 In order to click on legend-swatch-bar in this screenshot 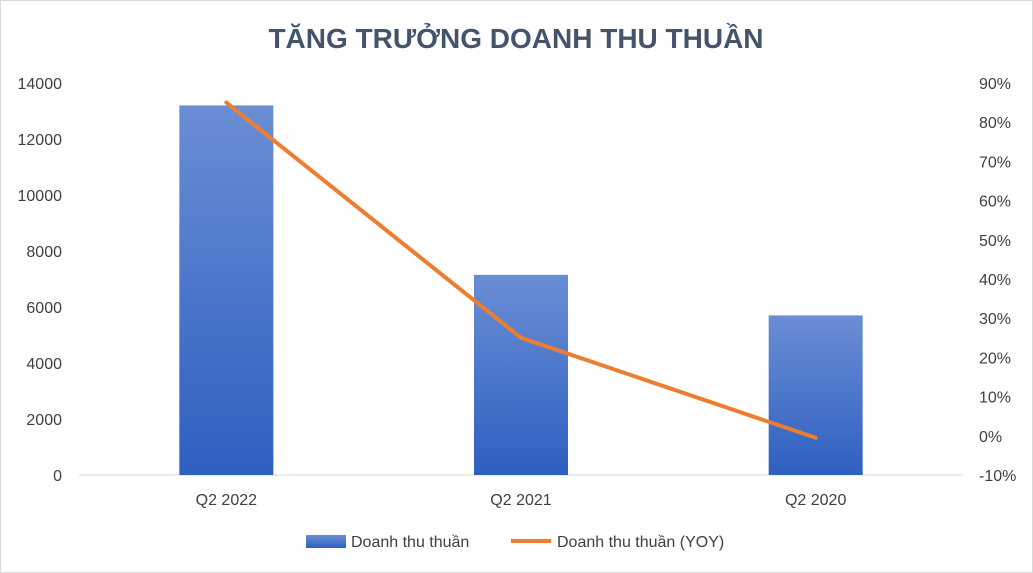, I will do `click(326, 541)`.